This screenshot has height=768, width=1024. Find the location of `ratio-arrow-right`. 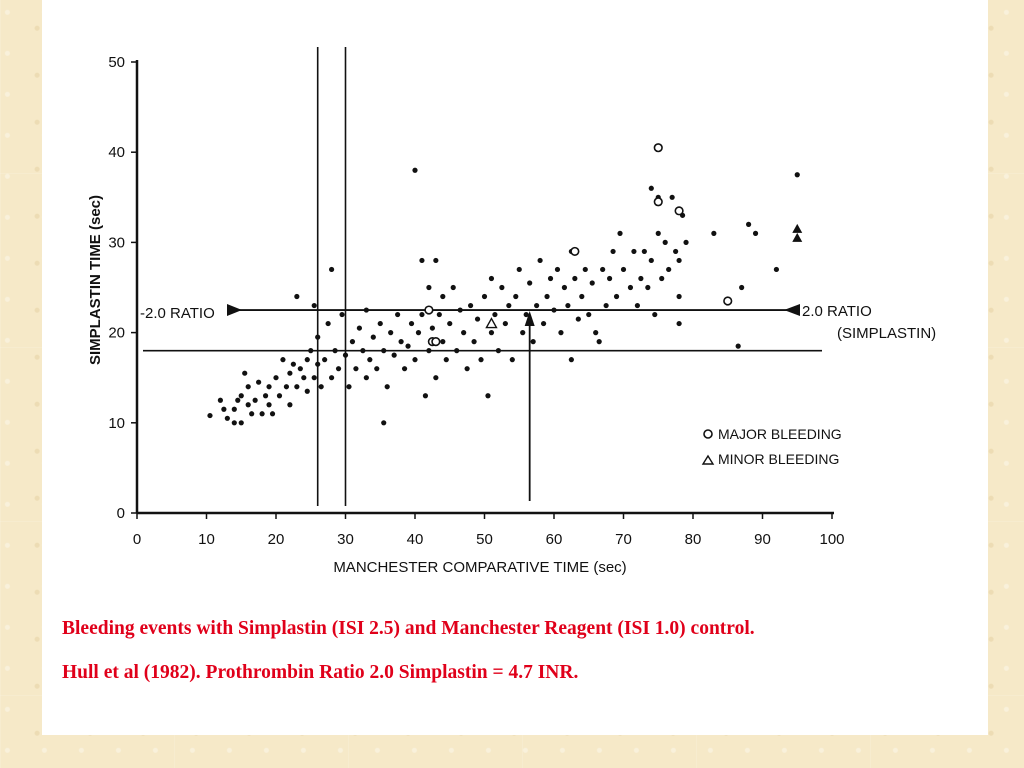

ratio-arrow-right is located at coordinates (792, 310).